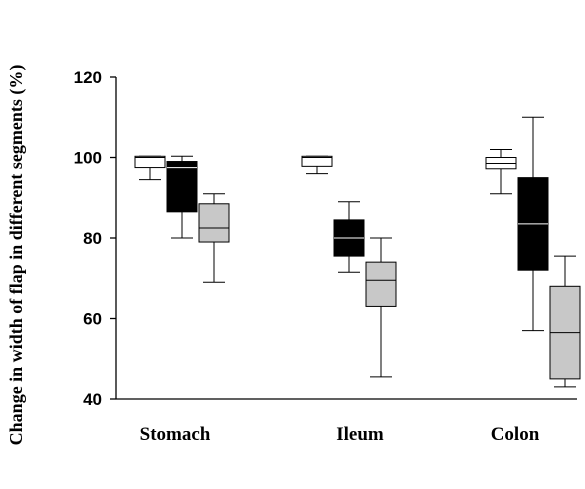  Describe the element at coordinates (360, 434) in the screenshot. I see `x-category-label: Ileum` at that location.